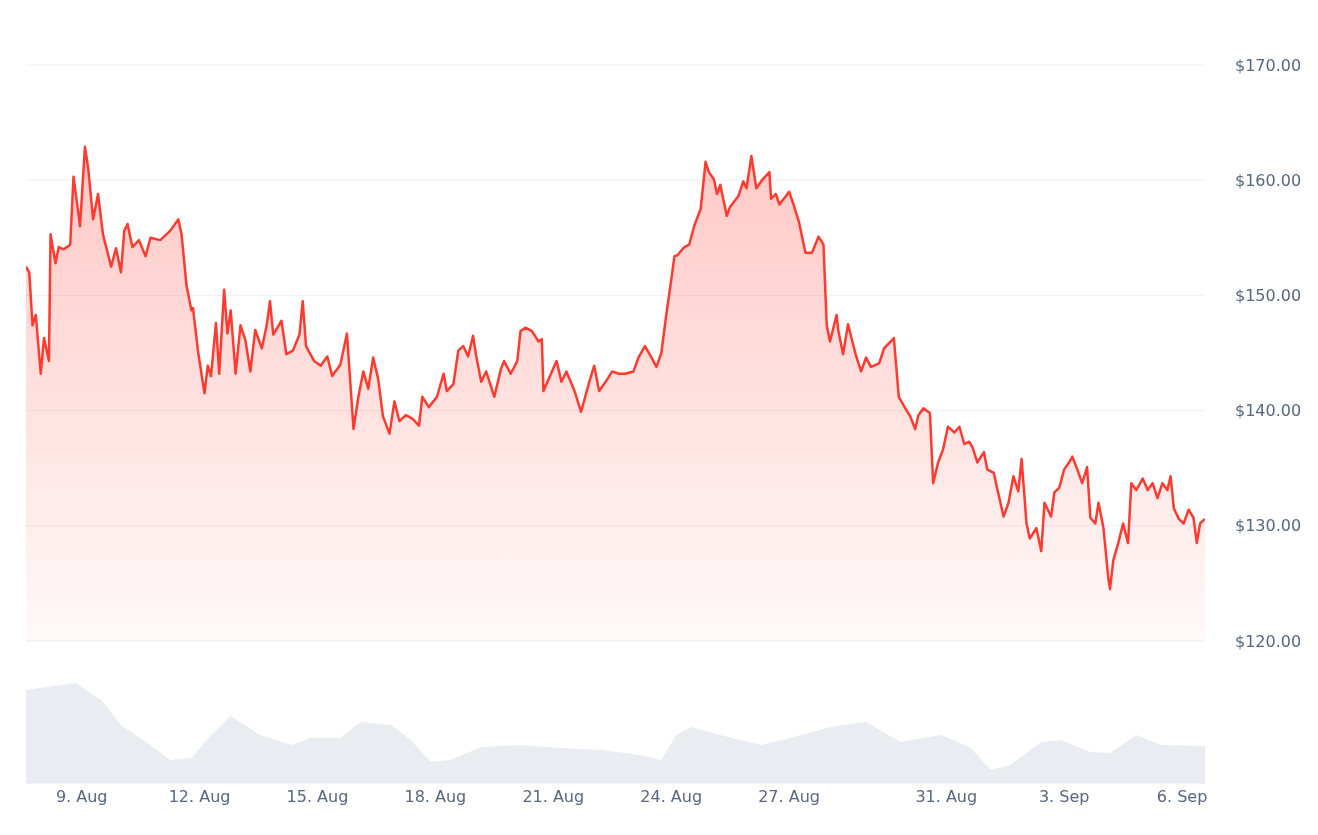 This screenshot has width=1318, height=835. I want to click on x-tick-label: 18. Aug, so click(435, 797).